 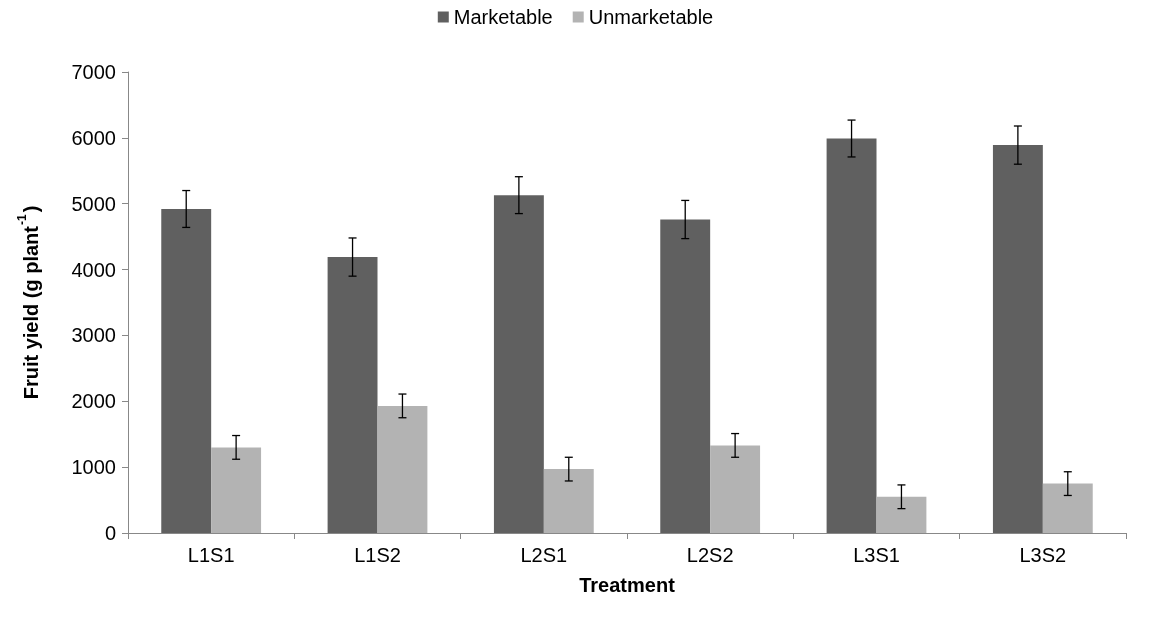 What do you see at coordinates (93, 335) in the screenshot?
I see `y-tick-label: 3000` at bounding box center [93, 335].